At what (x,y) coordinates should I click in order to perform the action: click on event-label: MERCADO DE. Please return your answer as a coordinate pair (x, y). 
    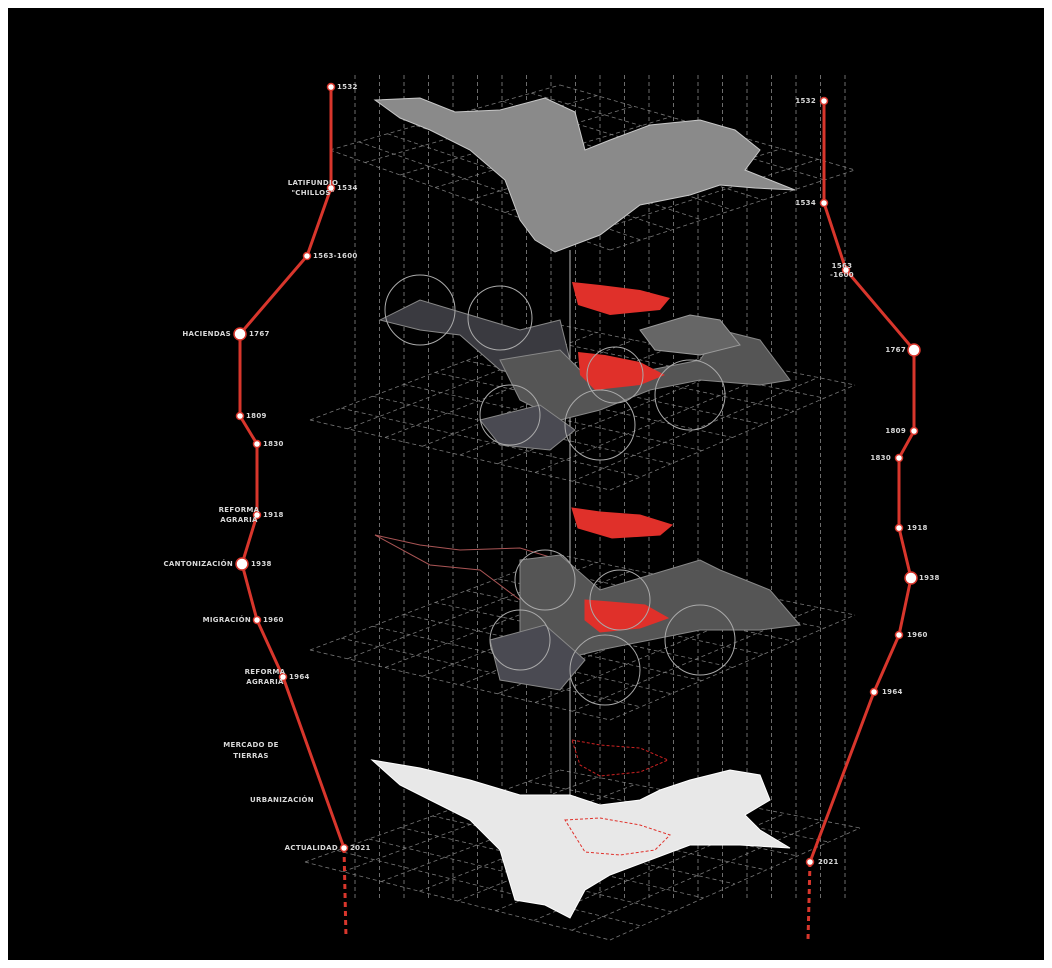
    Looking at the image, I should click on (250, 745).